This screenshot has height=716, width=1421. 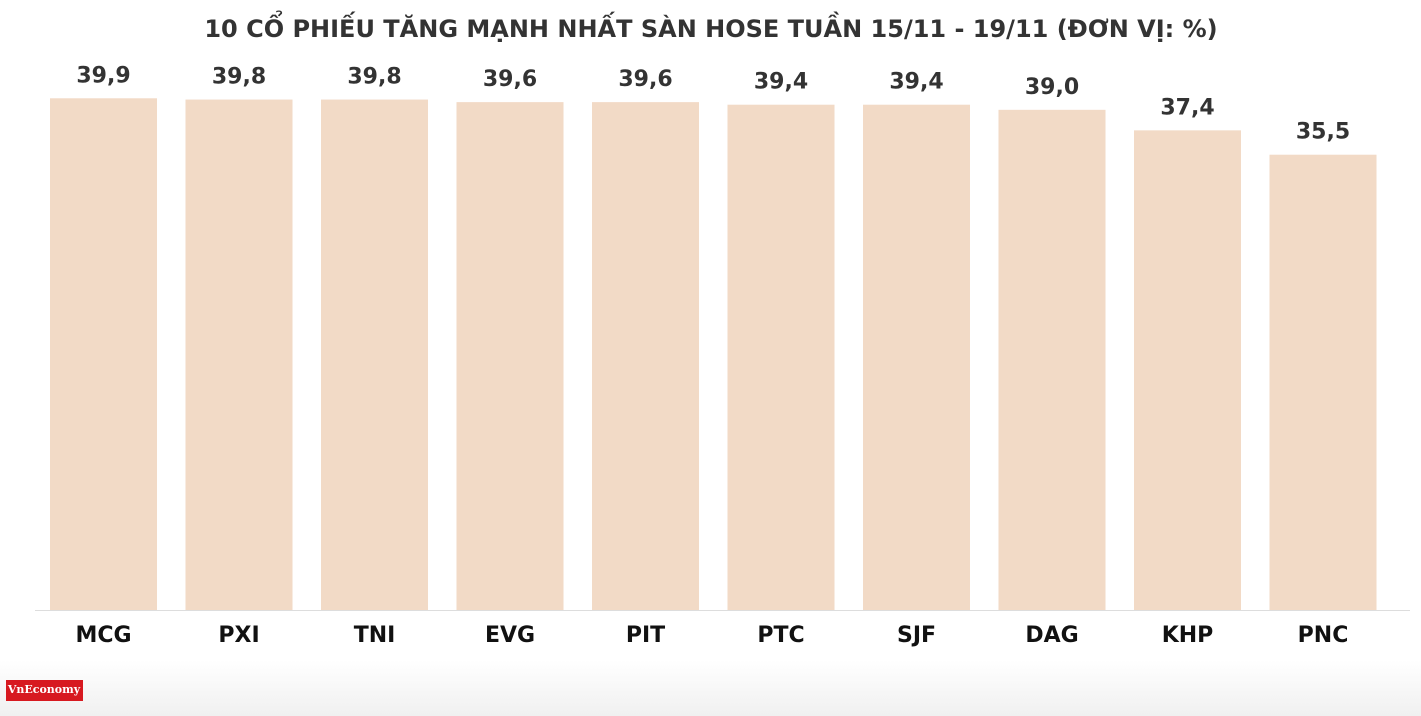 I want to click on x-tick-label: MCG, so click(x=103, y=635).